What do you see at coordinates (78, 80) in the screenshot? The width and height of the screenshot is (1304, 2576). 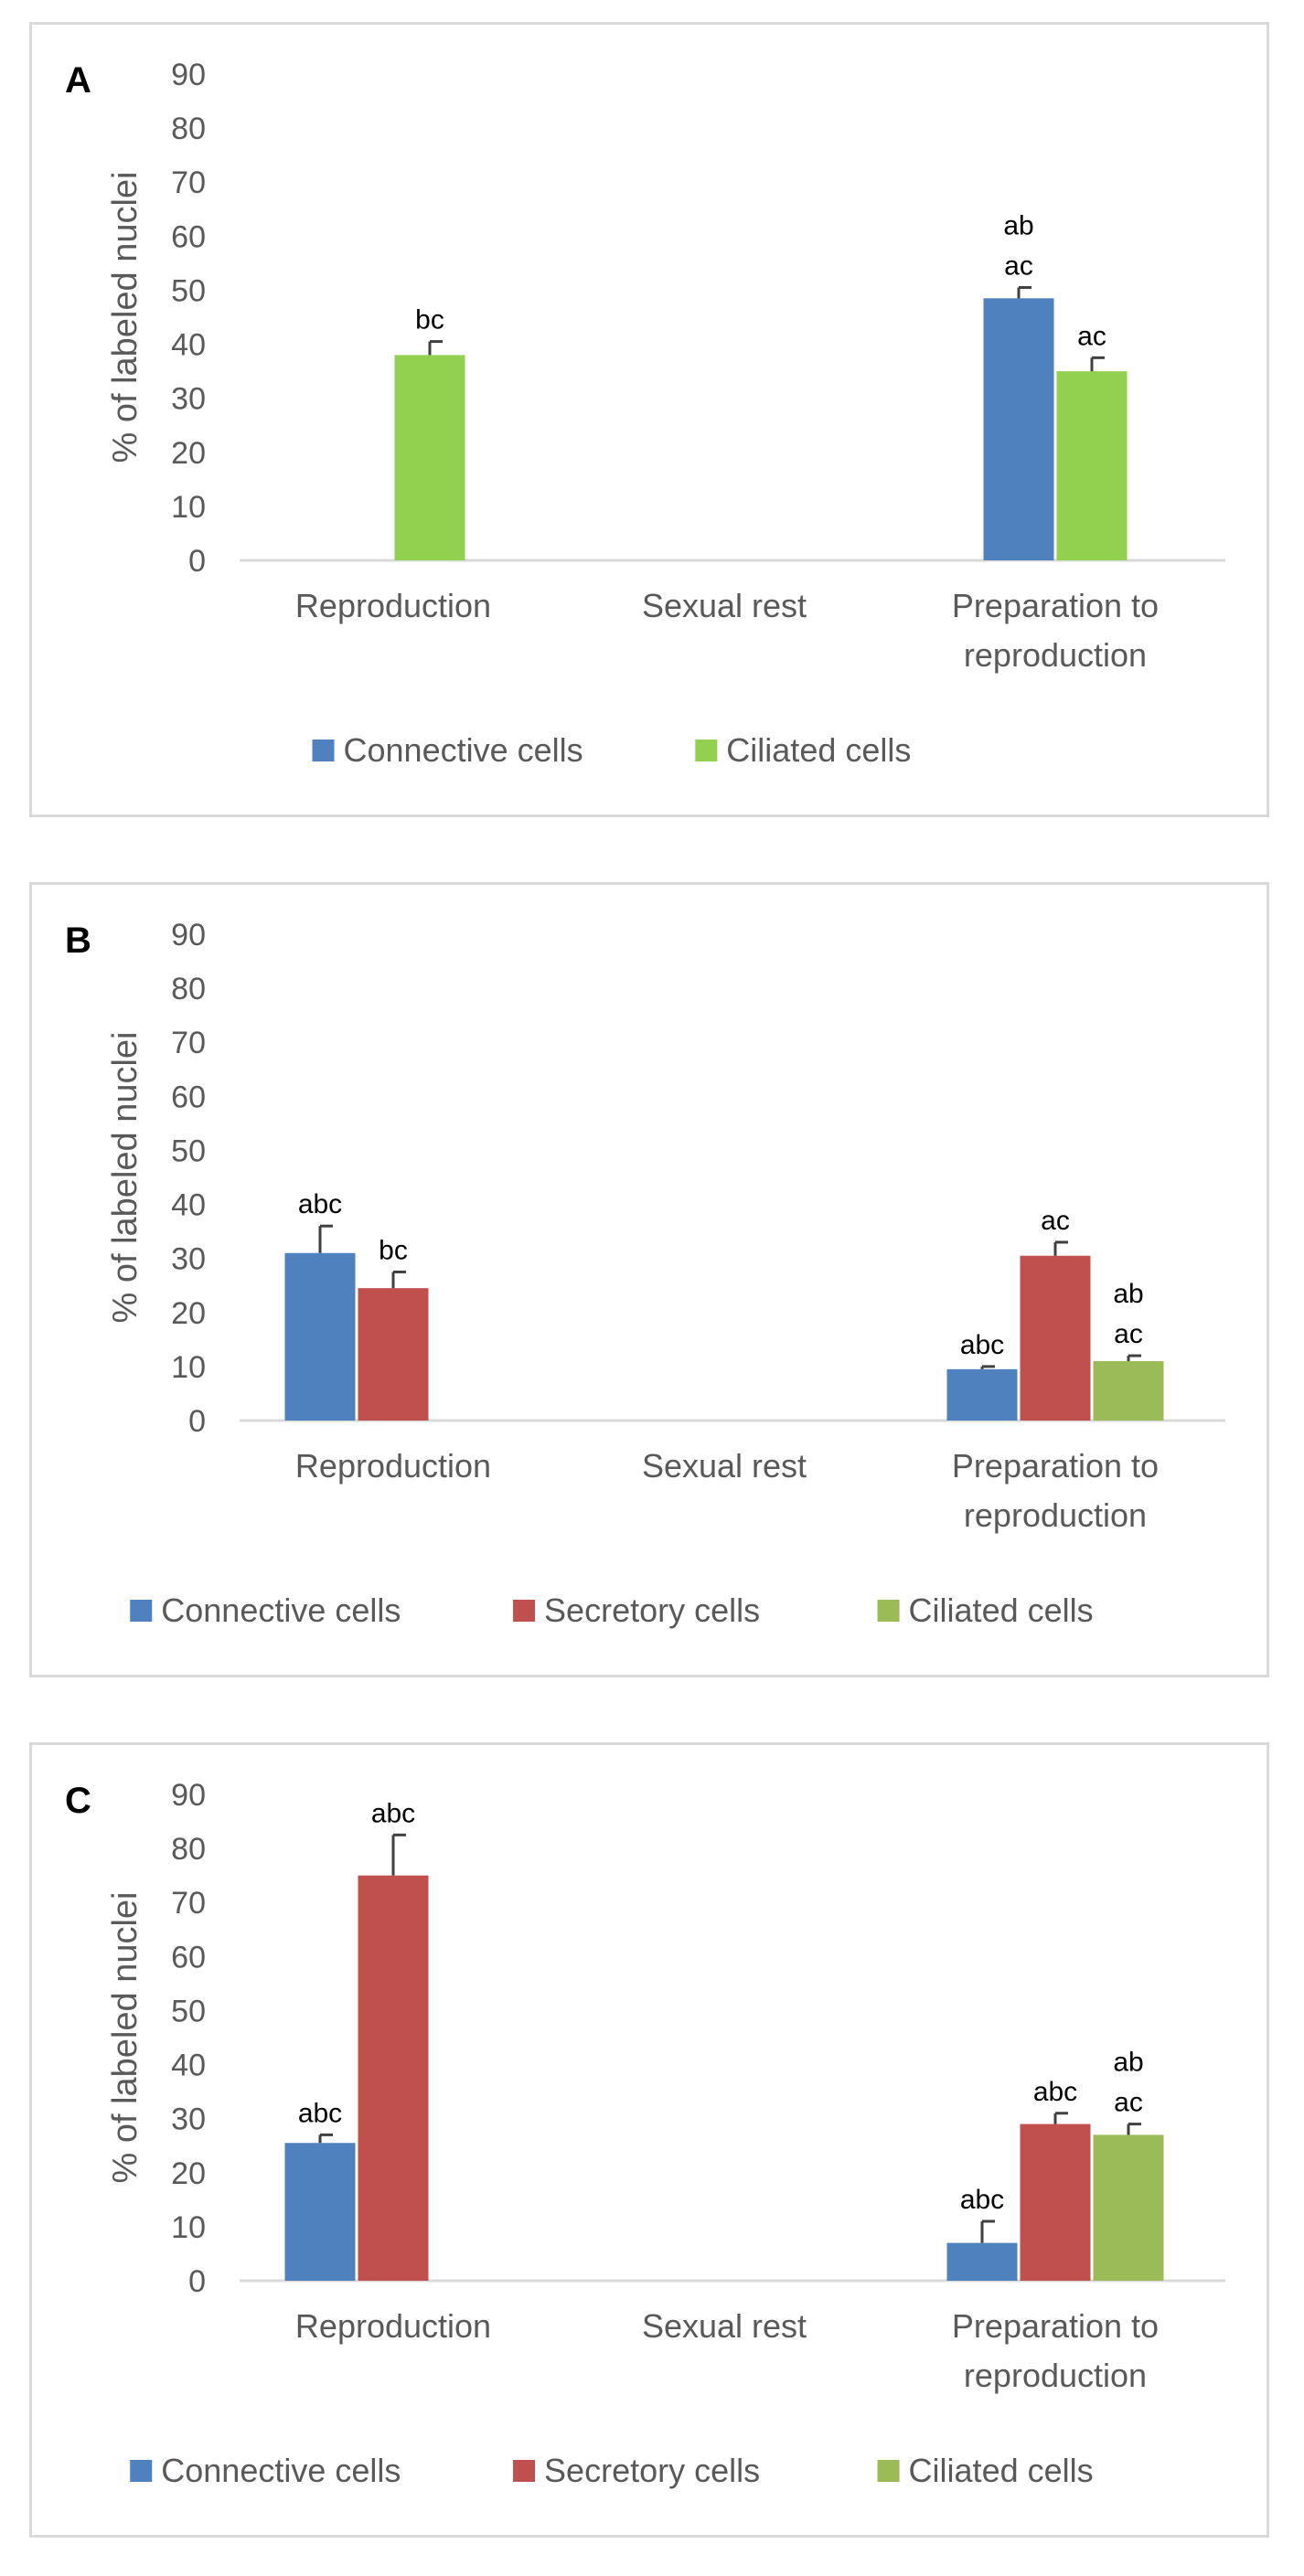 I see `panel-label: A` at bounding box center [78, 80].